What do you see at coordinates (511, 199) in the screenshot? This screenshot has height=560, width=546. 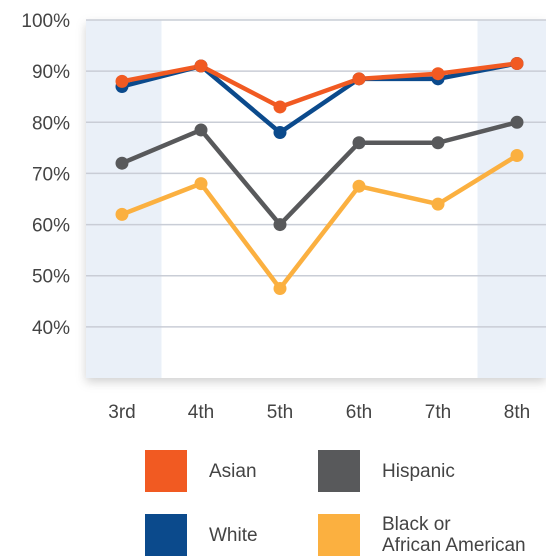 I see `highlight-band-8th` at bounding box center [511, 199].